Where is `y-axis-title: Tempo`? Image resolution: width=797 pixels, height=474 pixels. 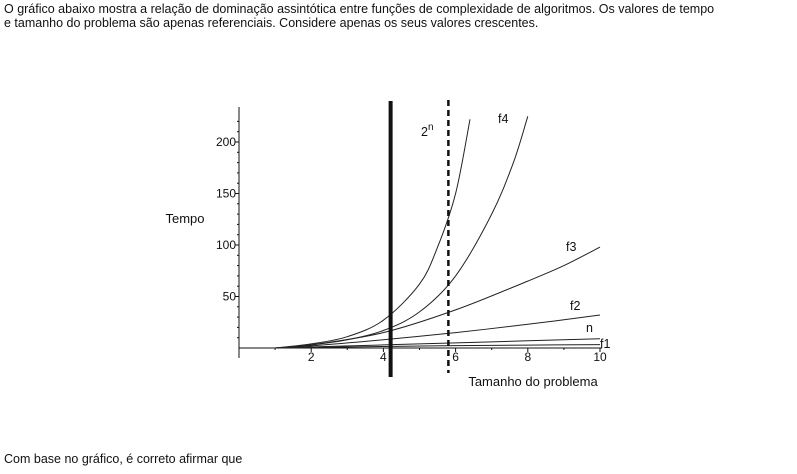 y-axis-title: Tempo is located at coordinates (184, 218).